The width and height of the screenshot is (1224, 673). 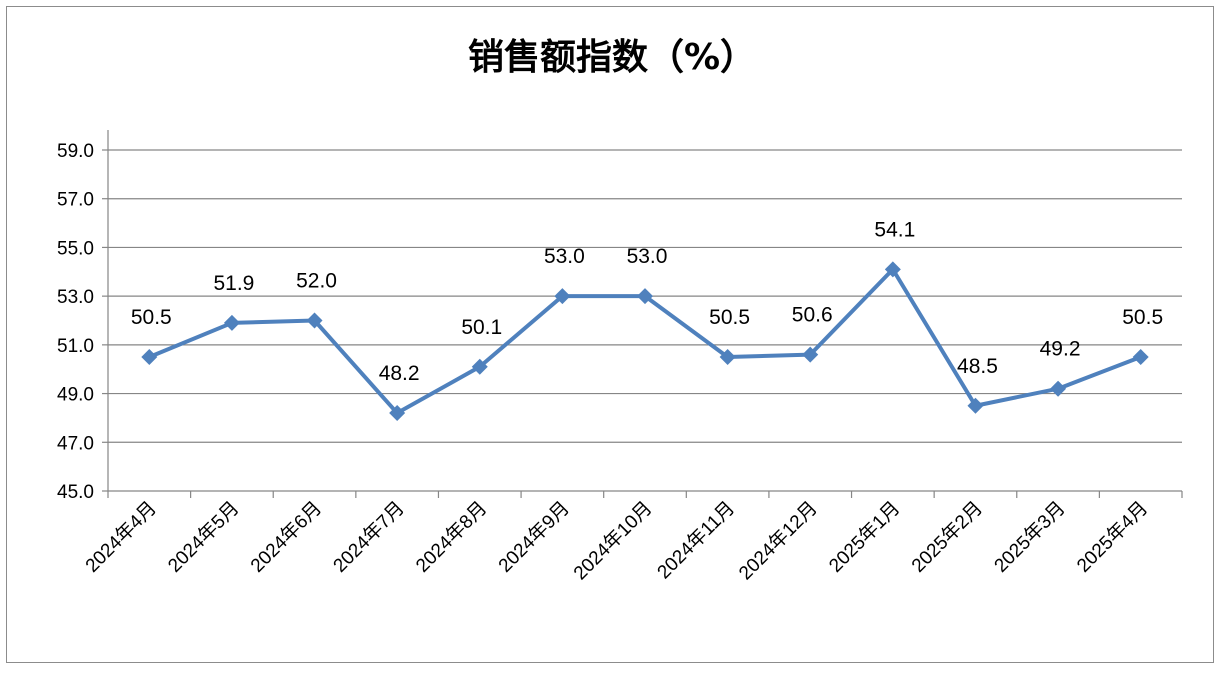 What do you see at coordinates (316, 281) in the screenshot?
I see `data-label: 52.0` at bounding box center [316, 281].